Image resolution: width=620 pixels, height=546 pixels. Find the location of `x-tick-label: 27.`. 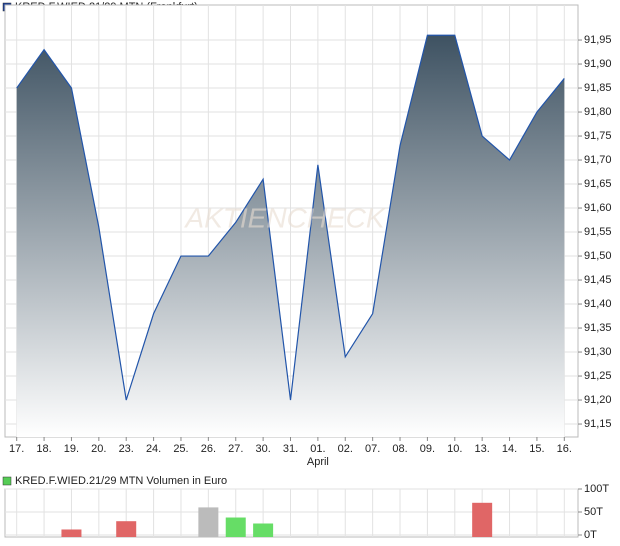

x-tick-label: 27. is located at coordinates (235, 449).